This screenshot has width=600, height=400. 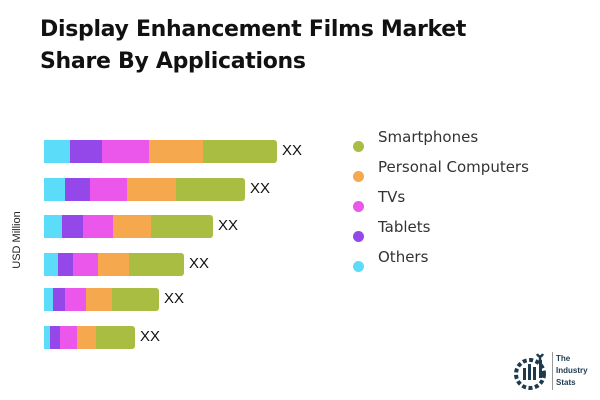 I want to click on the-industry-stats-logo: The Industry Stats, so click(x=554, y=371).